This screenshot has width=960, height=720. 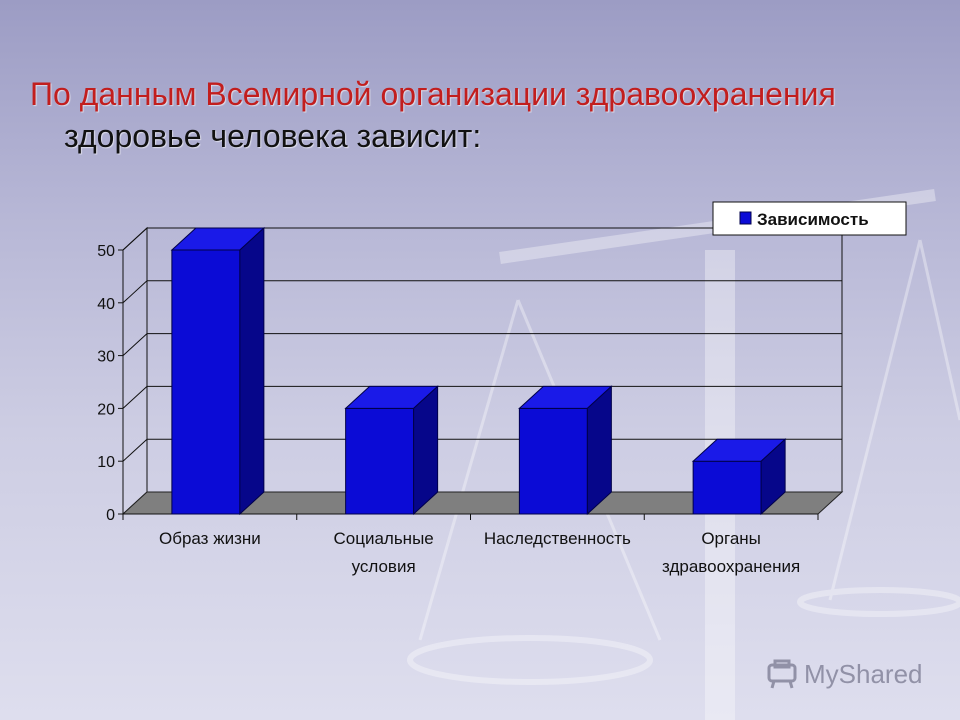 What do you see at coordinates (106, 357) in the screenshot?
I see `y-tick-label-3: 30` at bounding box center [106, 357].